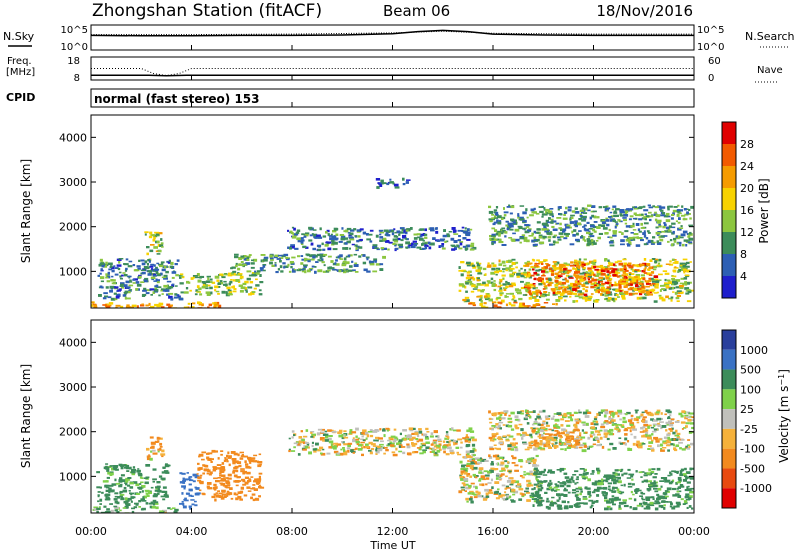 This screenshot has height=554, width=800. What do you see at coordinates (710, 47) in the screenshot?
I see `nsearch-tick-bottom: 10^0` at bounding box center [710, 47].